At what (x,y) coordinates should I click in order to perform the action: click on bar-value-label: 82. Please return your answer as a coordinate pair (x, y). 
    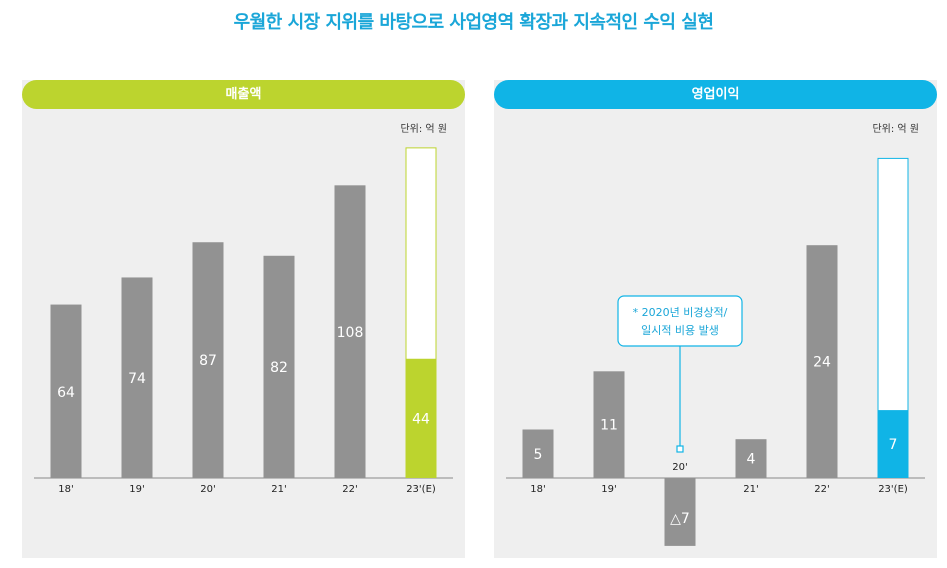
    Looking at the image, I should click on (279, 368).